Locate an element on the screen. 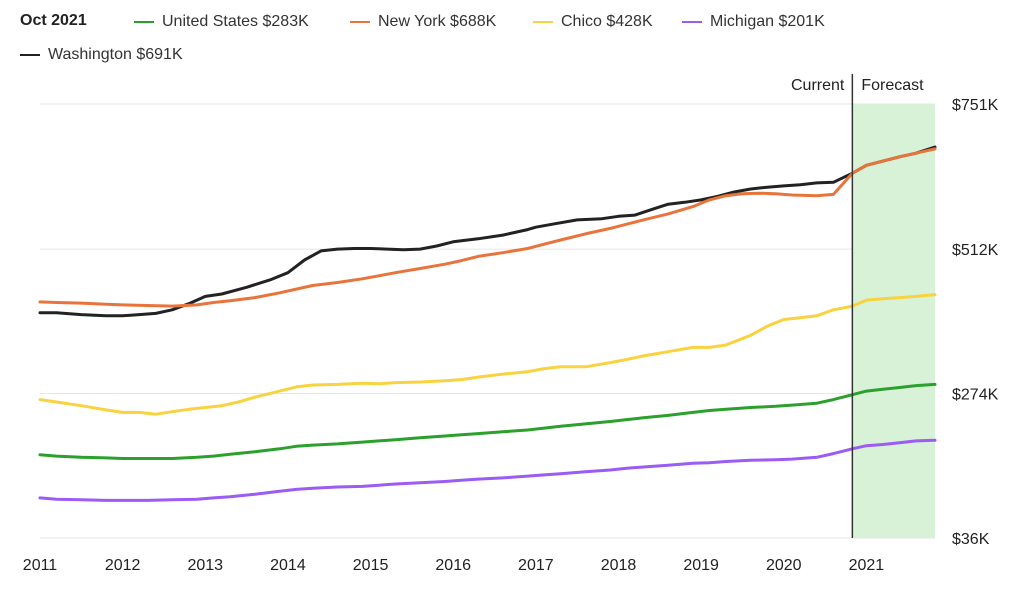 The height and width of the screenshot is (595, 1024). y-tick-label: $512K is located at coordinates (975, 250).